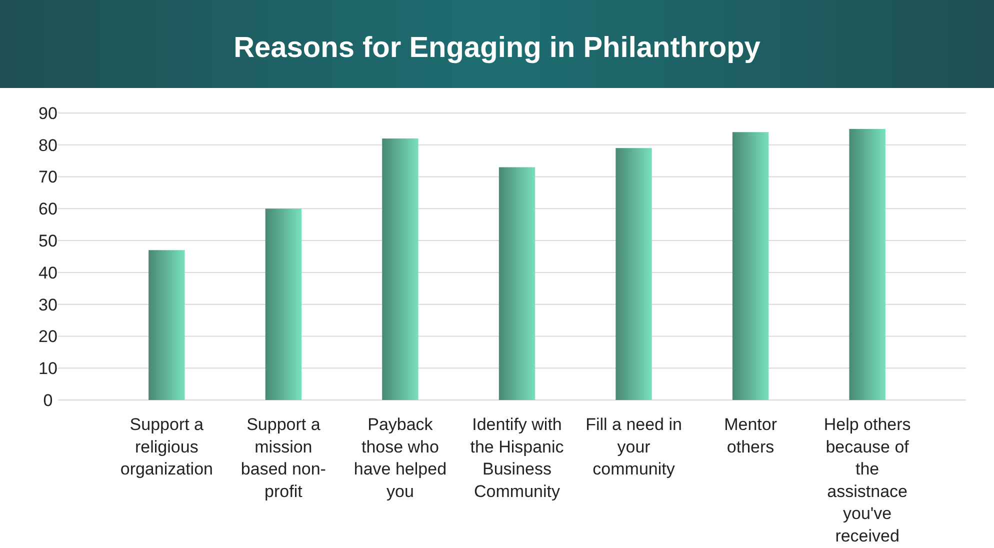 This screenshot has width=994, height=548. I want to click on x-tick-label: Support a mission based non-profit, so click(283, 458).